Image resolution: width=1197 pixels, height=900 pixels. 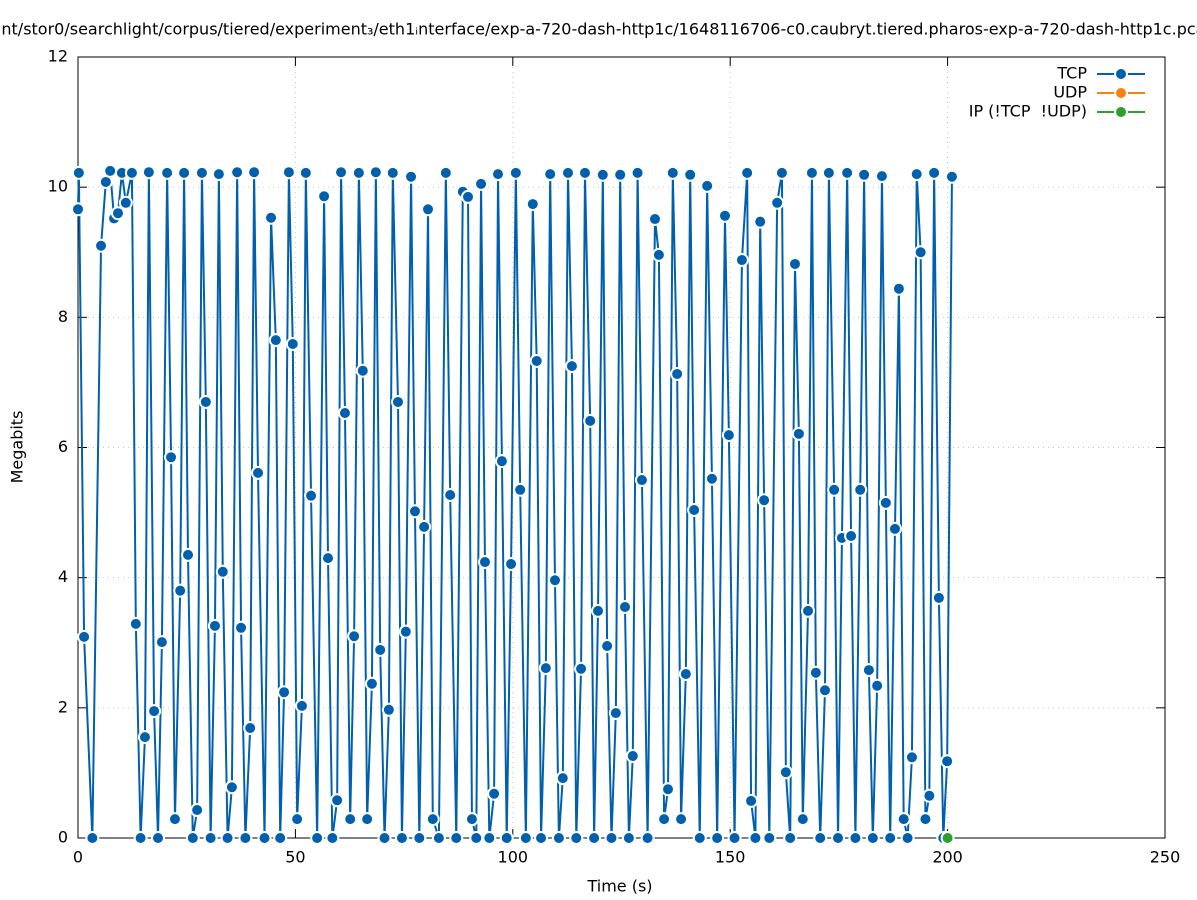 I want to click on x-tick-label: 250, so click(x=1165, y=857).